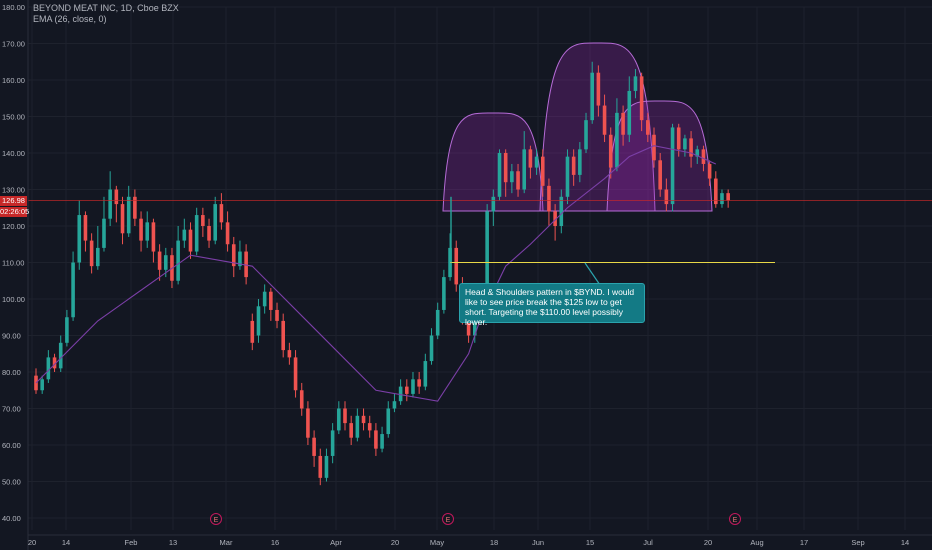 This screenshot has width=932, height=550. I want to click on time-tick-label: May, so click(437, 542).